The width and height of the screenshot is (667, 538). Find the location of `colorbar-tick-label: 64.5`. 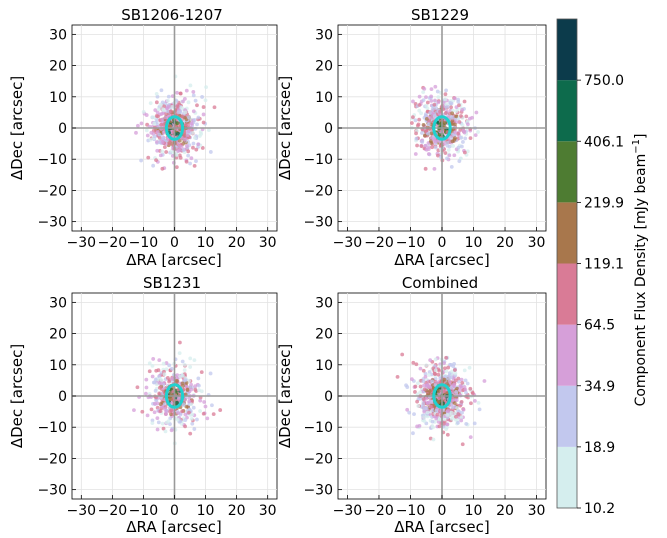

colorbar-tick-label: 64.5 is located at coordinates (599, 326).